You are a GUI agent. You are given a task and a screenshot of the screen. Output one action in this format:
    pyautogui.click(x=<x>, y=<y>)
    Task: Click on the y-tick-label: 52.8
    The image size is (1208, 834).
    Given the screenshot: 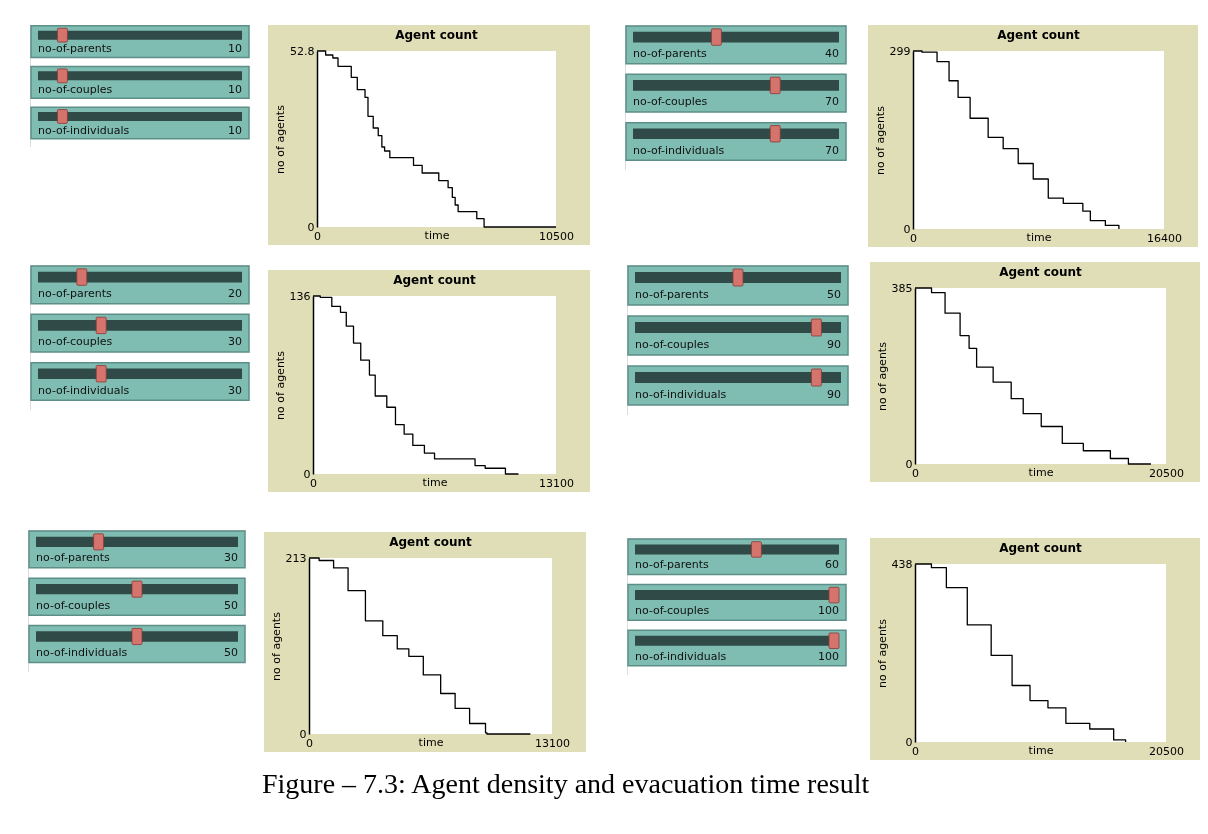 What is the action you would take?
    pyautogui.click(x=302, y=51)
    